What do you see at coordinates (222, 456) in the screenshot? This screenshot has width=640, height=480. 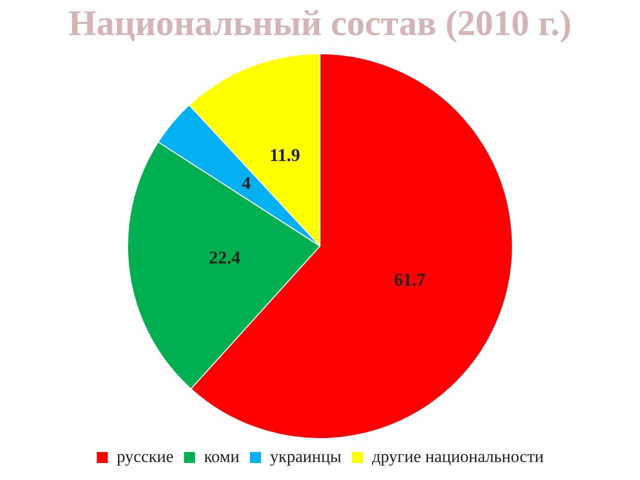 I see `legend-label: коми` at bounding box center [222, 456].